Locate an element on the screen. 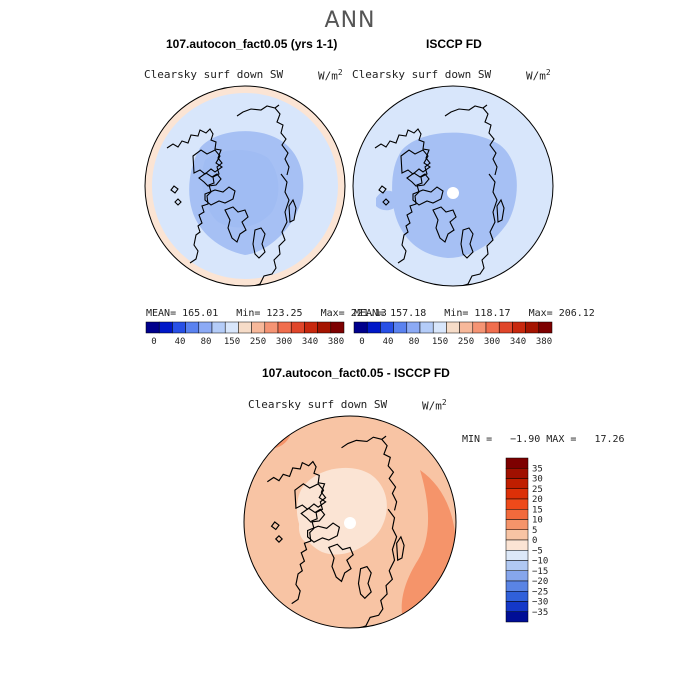 The height and width of the screenshot is (700, 700). colorbar-tick-label: −5 is located at coordinates (537, 551).